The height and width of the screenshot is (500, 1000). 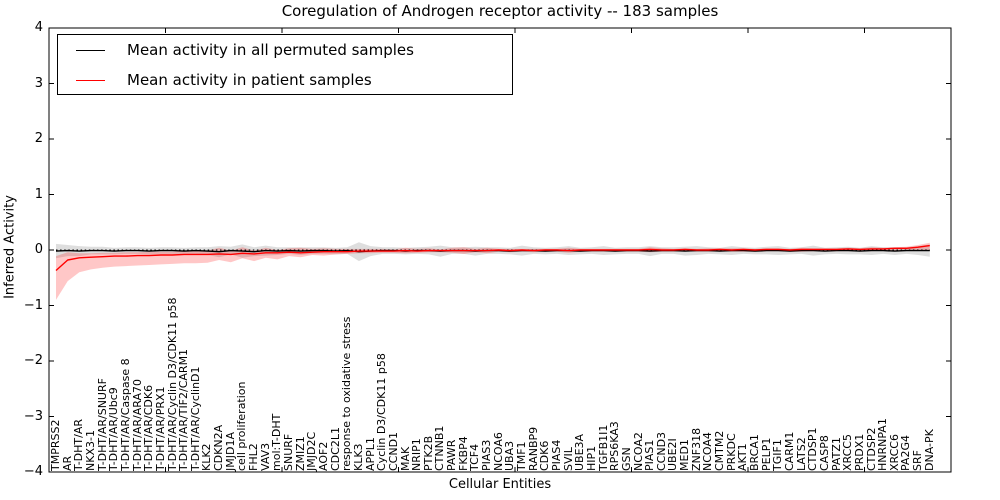 I want to click on legend-item-permuted: Mean activity in all permuted samples, so click(x=285, y=50).